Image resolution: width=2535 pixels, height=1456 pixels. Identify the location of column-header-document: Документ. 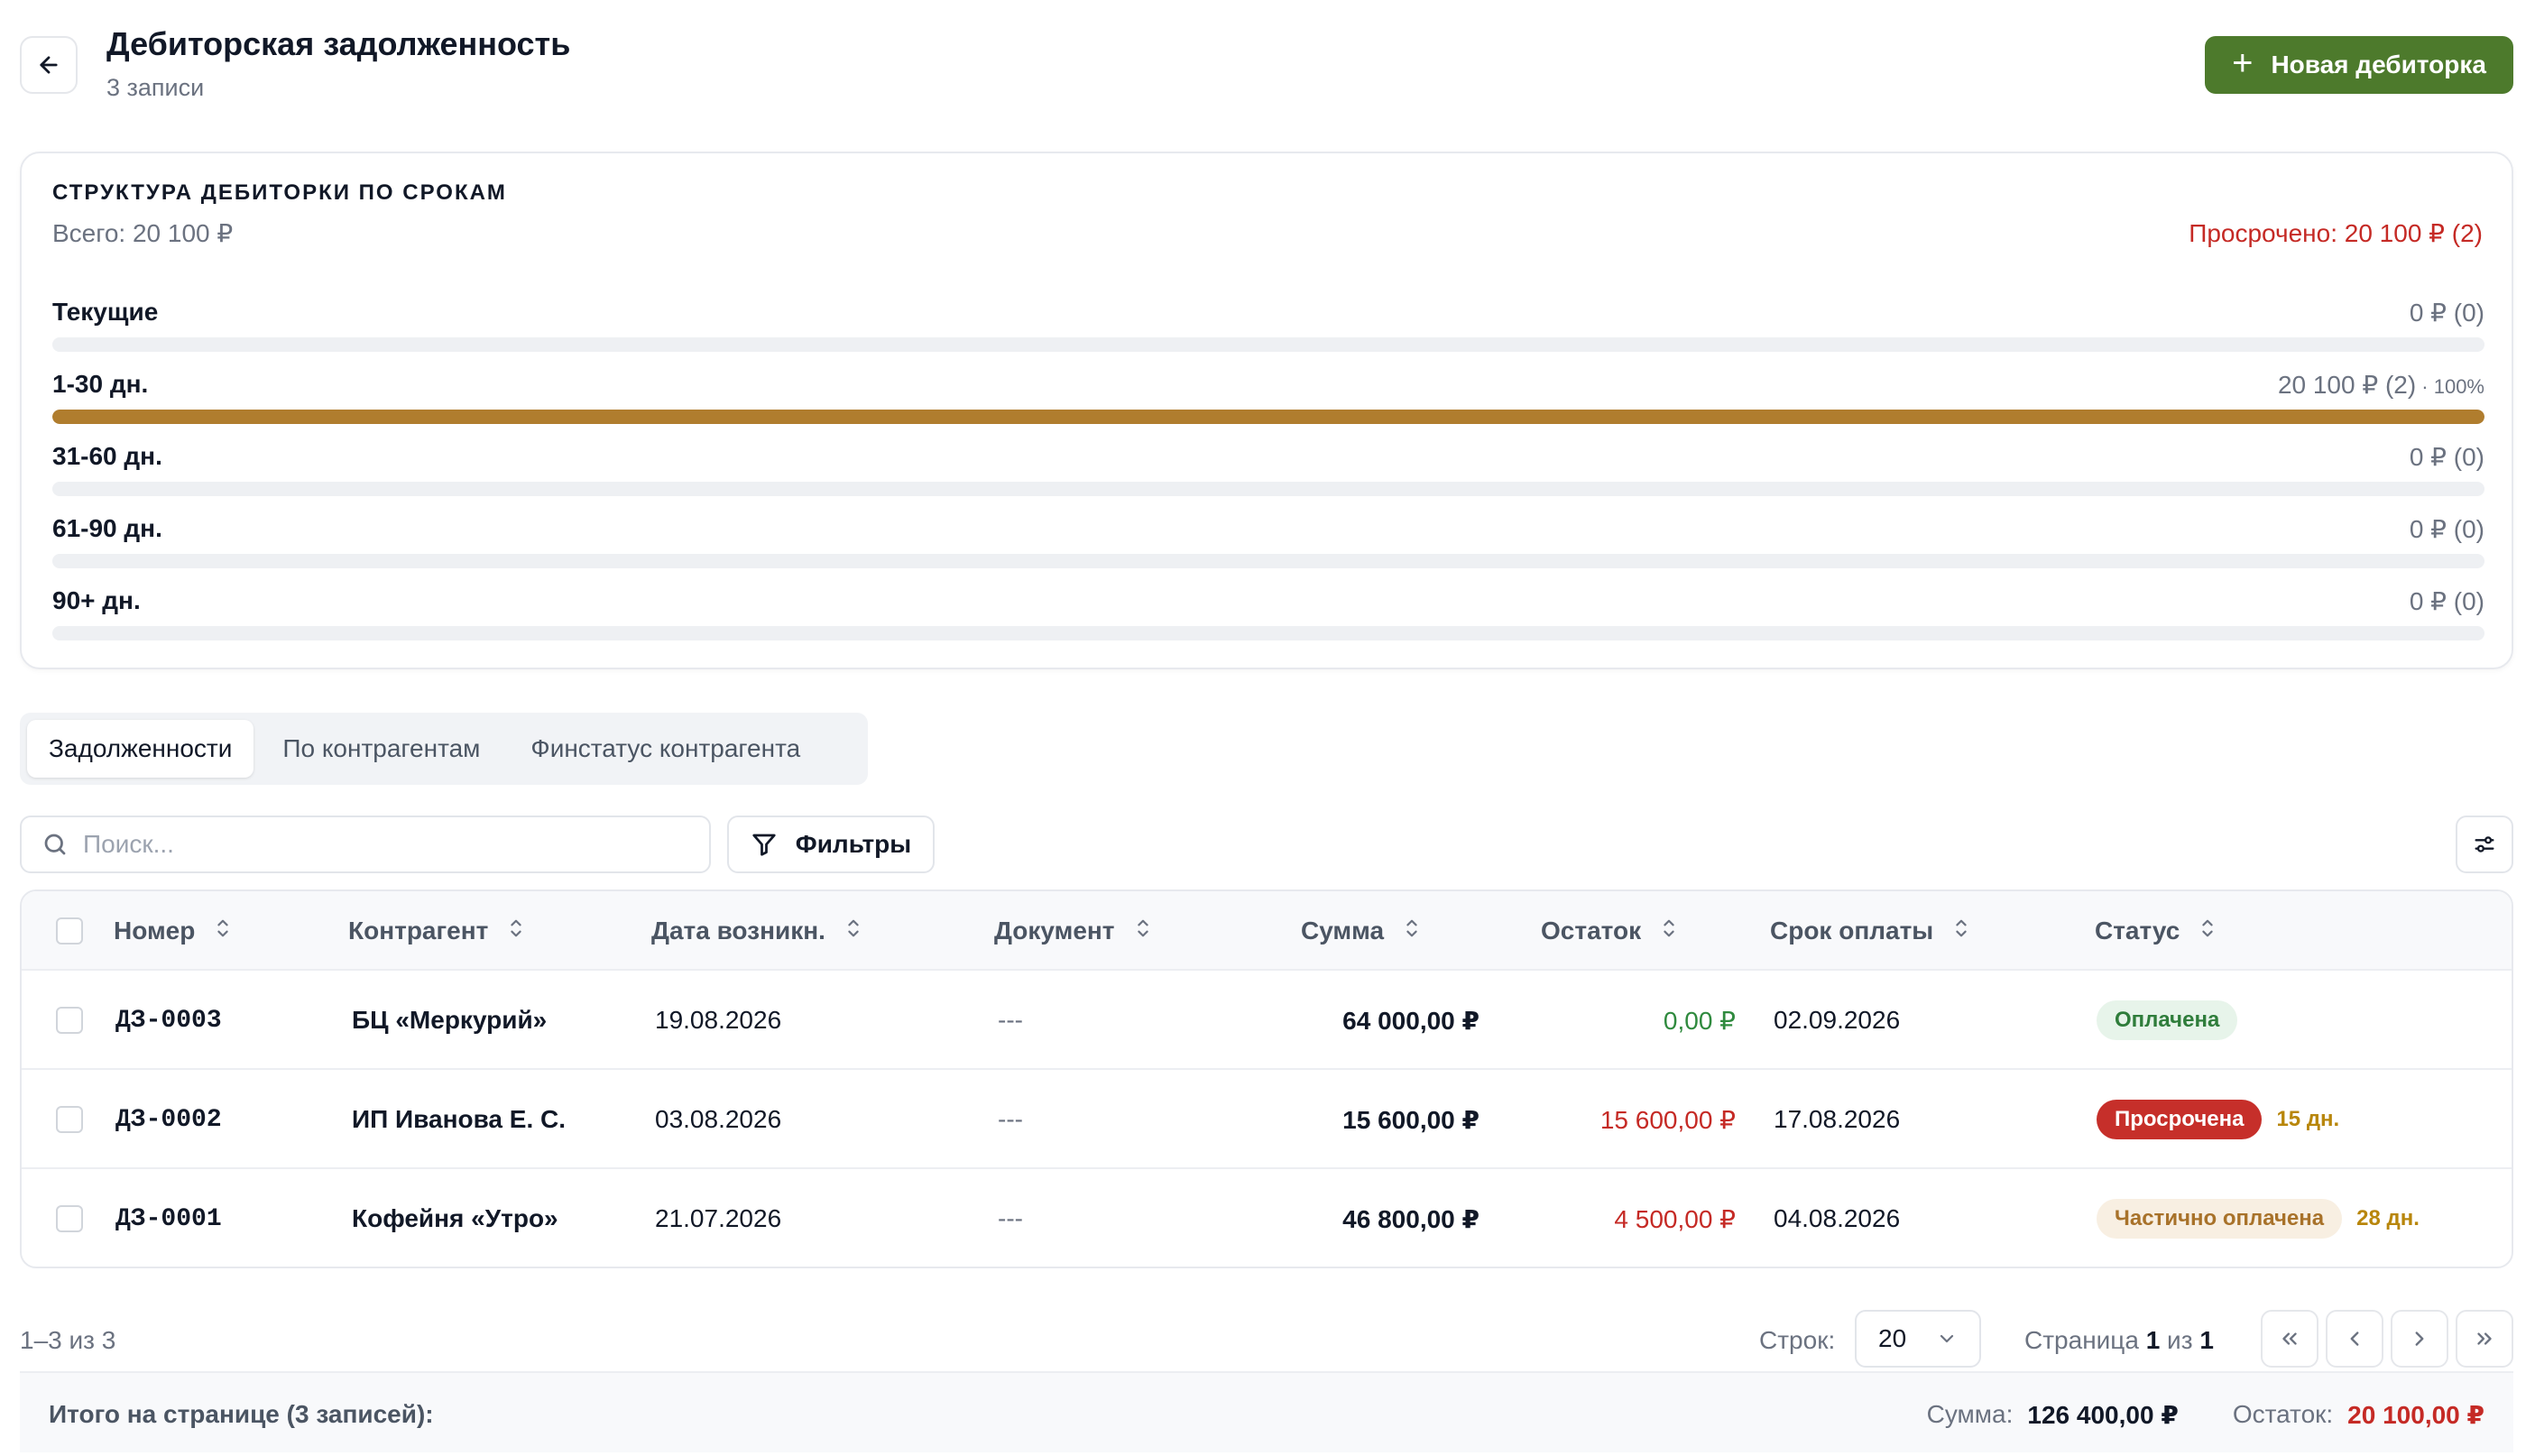
(1074, 931).